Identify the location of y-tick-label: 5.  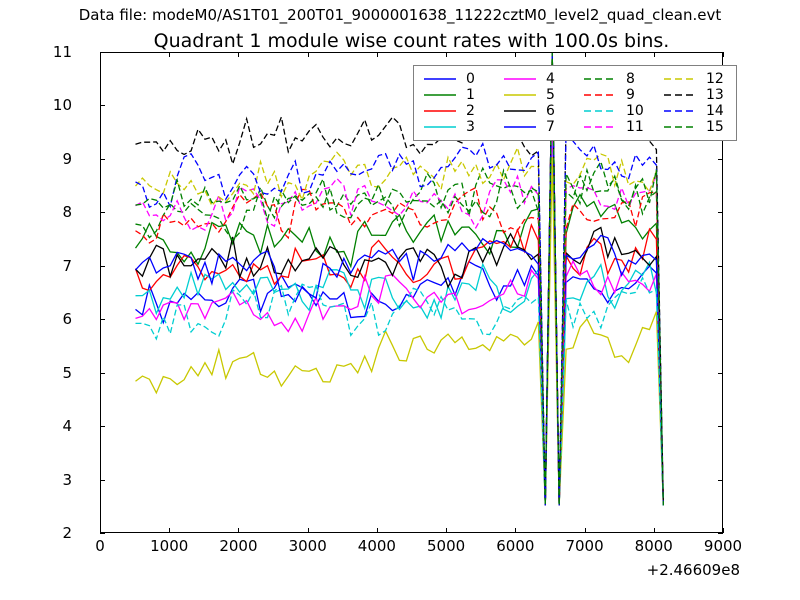
(67, 372).